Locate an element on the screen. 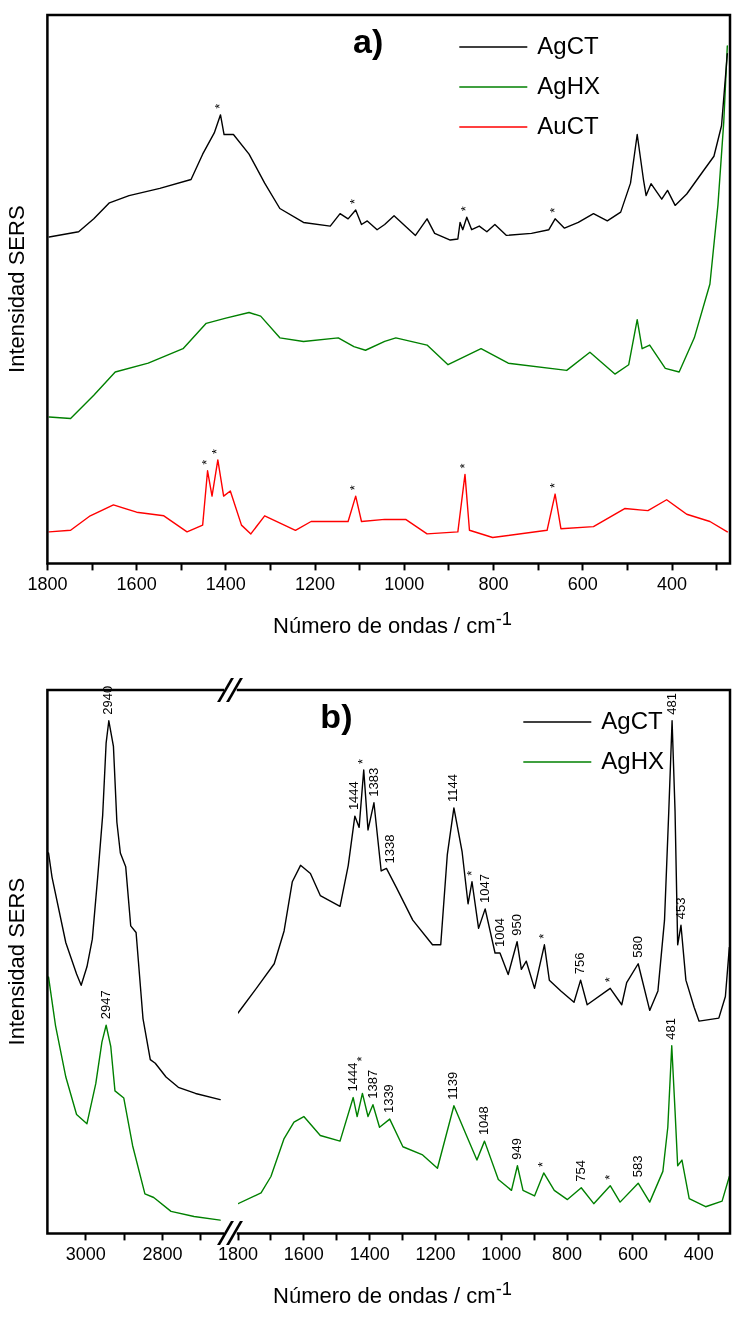 The width and height of the screenshot is (732, 1322). legend-label: AuCT is located at coordinates (568, 125).